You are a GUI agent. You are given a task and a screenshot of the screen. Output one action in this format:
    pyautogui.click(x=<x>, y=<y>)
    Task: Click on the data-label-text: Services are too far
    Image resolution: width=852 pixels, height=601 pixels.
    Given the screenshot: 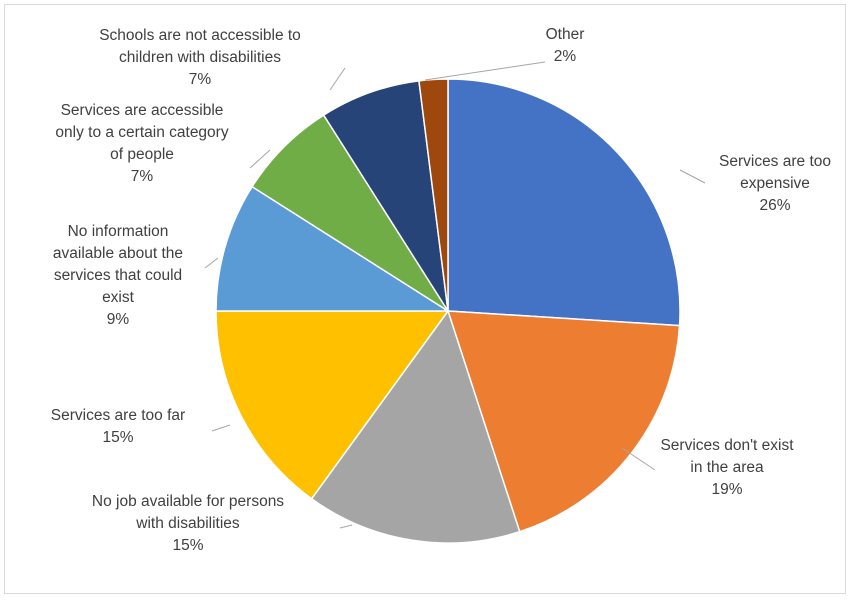 What is the action you would take?
    pyautogui.click(x=118, y=415)
    